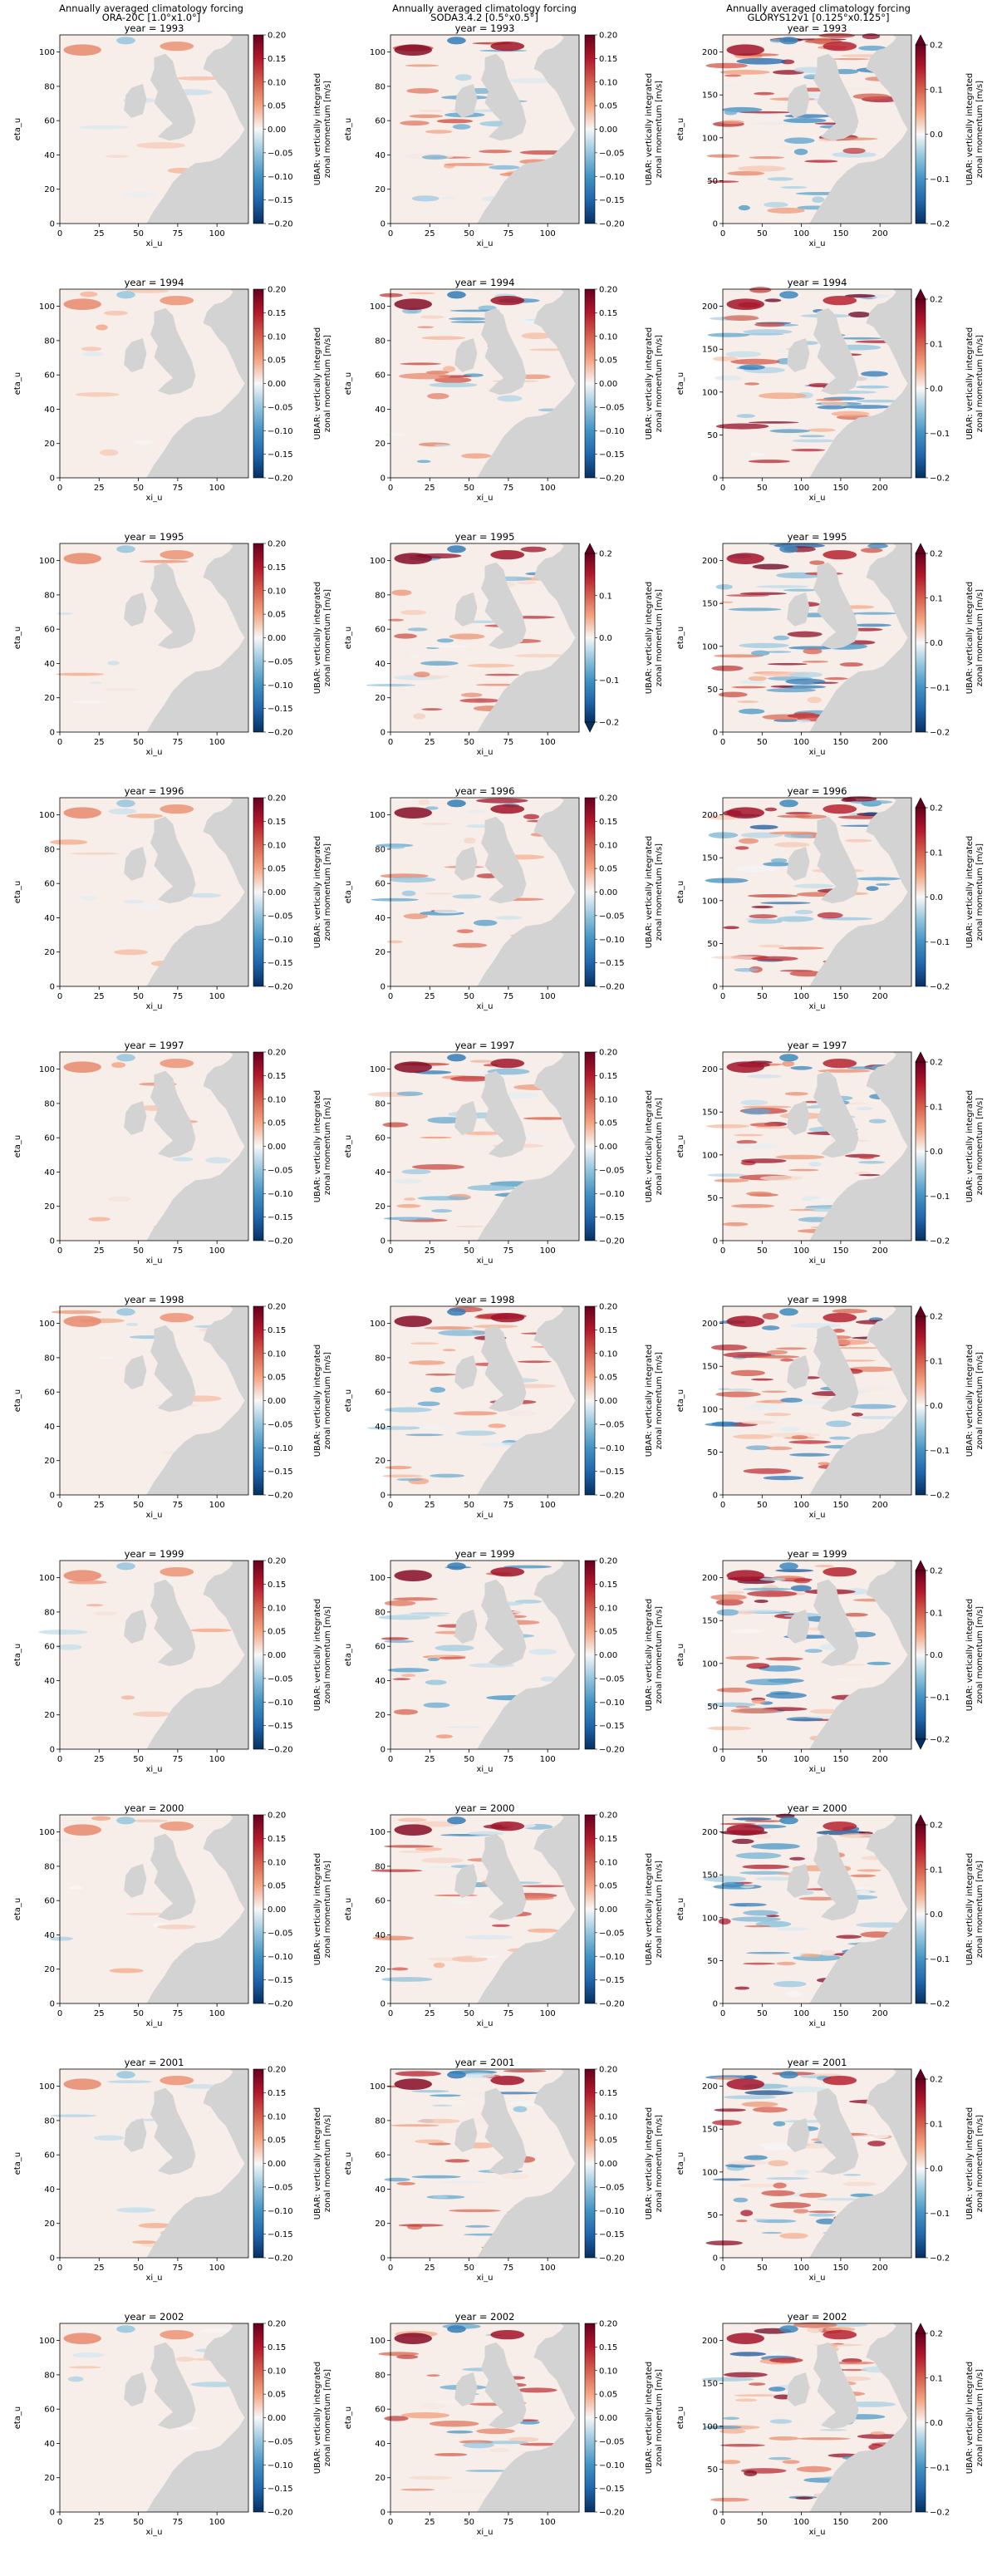 The height and width of the screenshot is (2576, 997). Describe the element at coordinates (151, 8) in the screenshot. I see `column-title-0-line-0: Annually averaged climatology forcing` at that location.